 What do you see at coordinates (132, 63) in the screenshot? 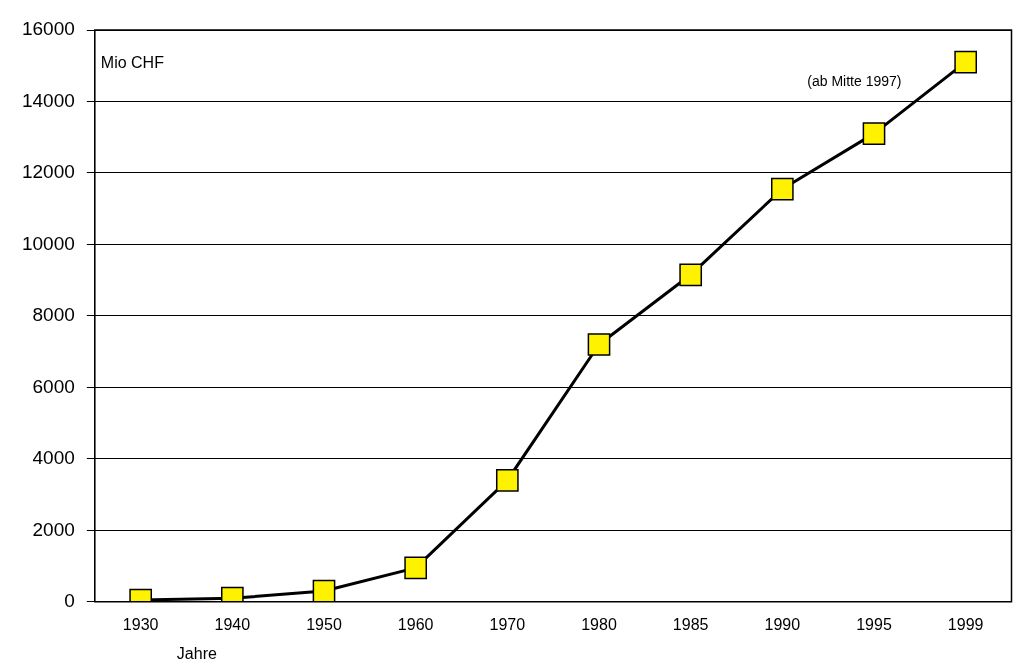
I see `y-axis-title: Mio CHF` at bounding box center [132, 63].